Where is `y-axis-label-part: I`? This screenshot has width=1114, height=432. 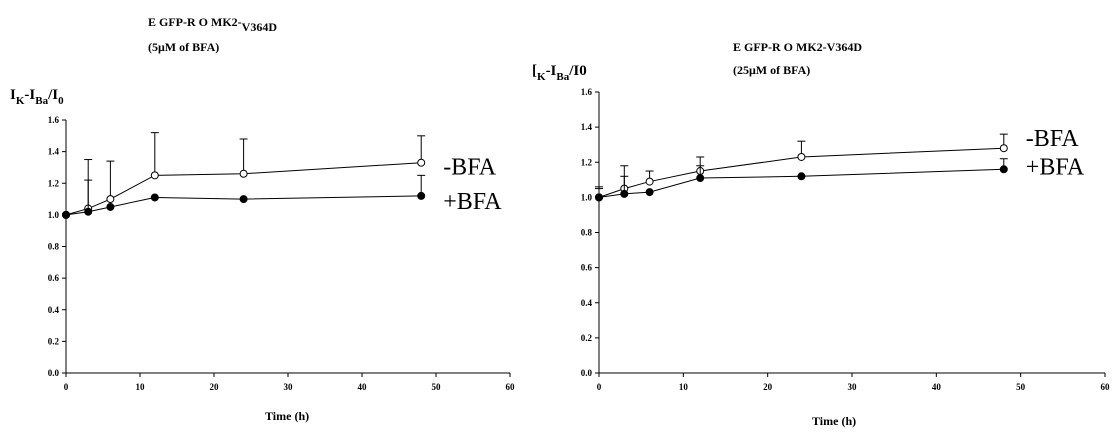
y-axis-label-part: I is located at coordinates (13, 95).